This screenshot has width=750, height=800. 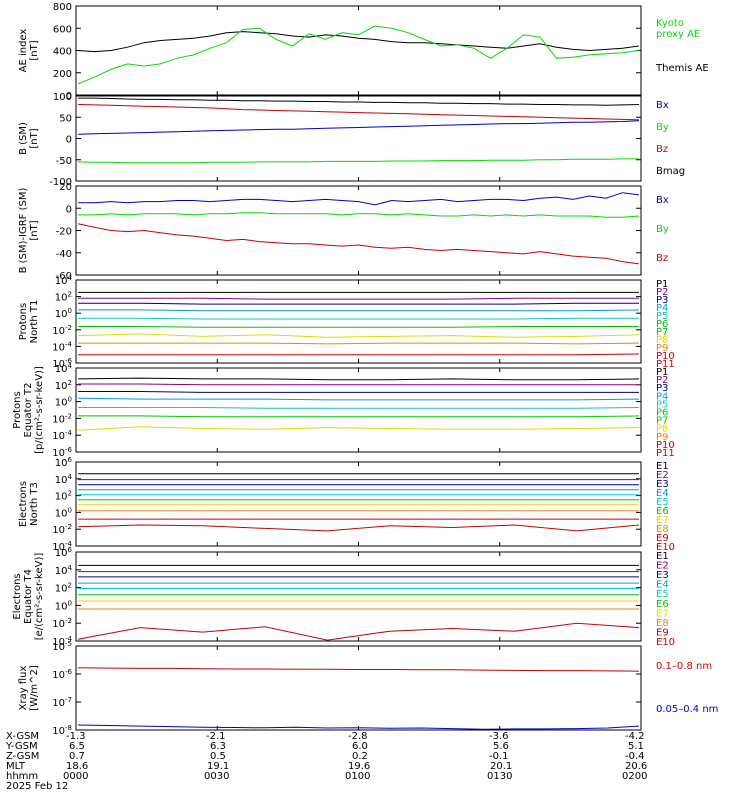 What do you see at coordinates (65, 187) in the screenshot?
I see `y-tick-label: 20` at bounding box center [65, 187].